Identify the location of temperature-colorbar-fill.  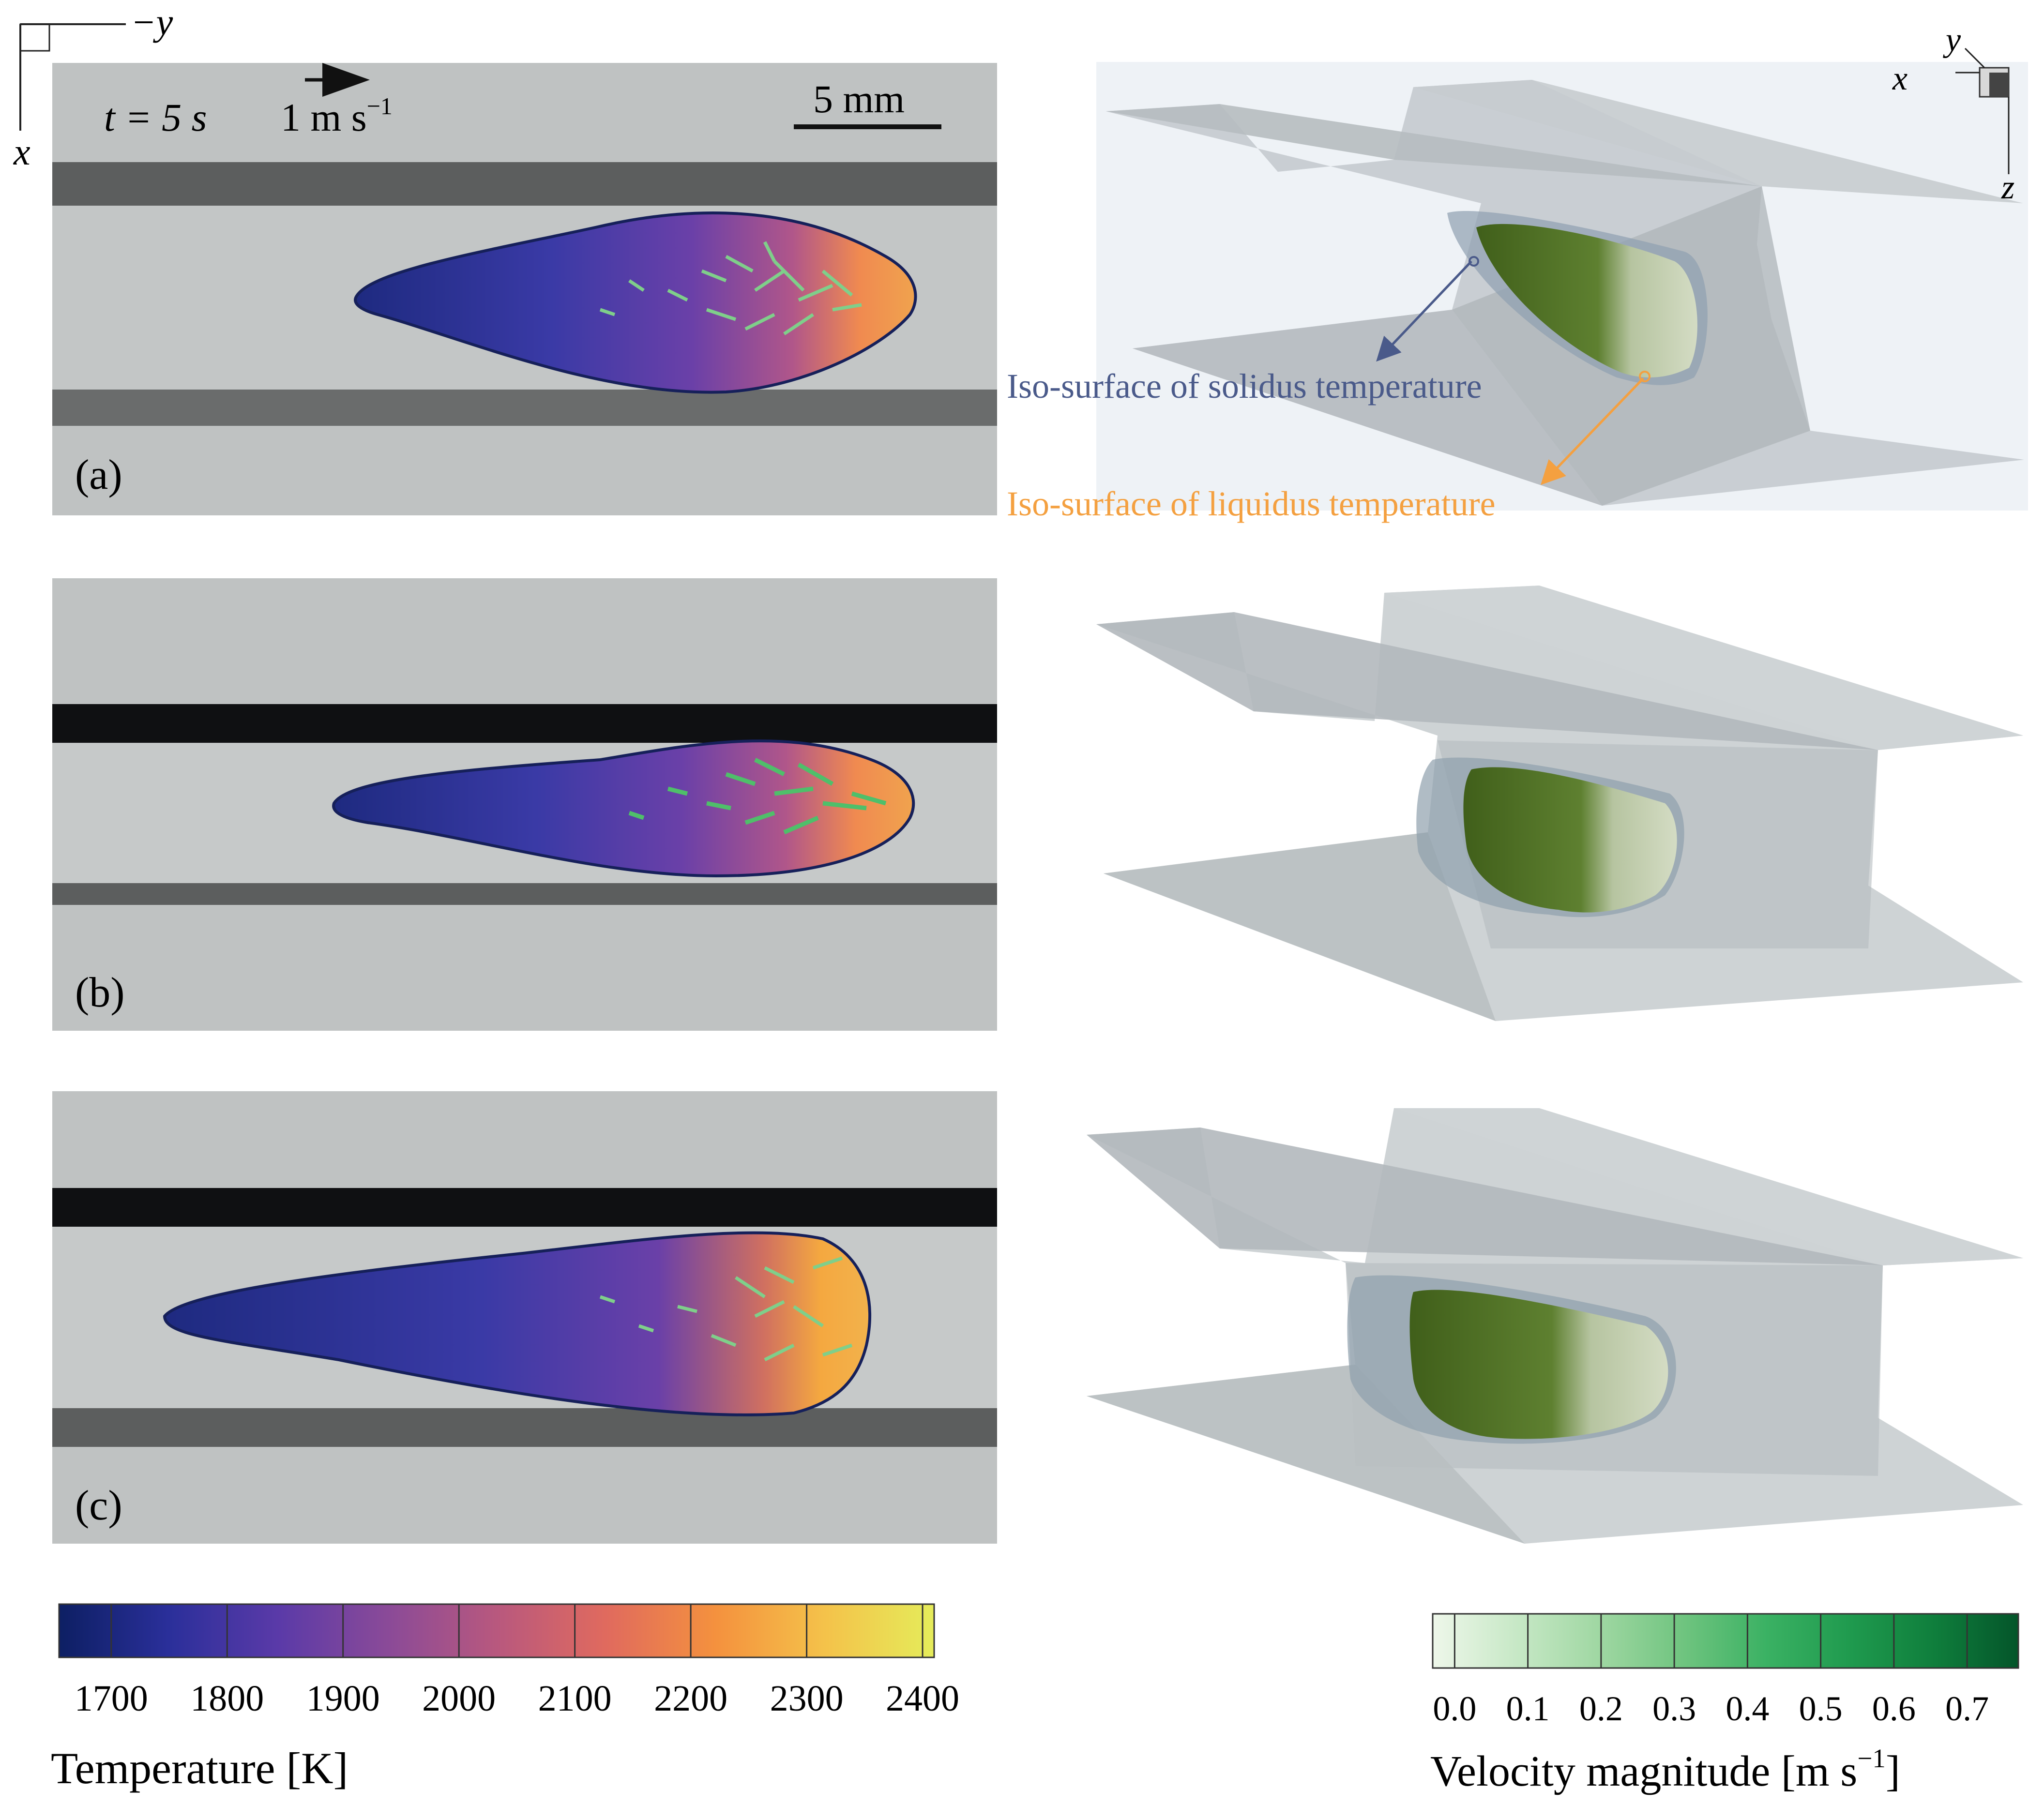
(496, 1630).